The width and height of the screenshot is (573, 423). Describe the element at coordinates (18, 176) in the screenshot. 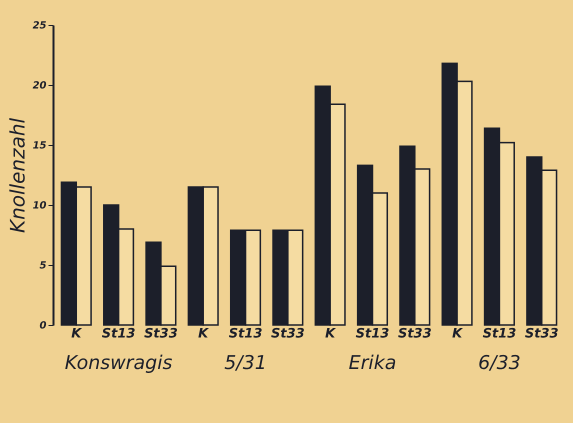

I see `y-axis-title: Knollenzahl` at that location.